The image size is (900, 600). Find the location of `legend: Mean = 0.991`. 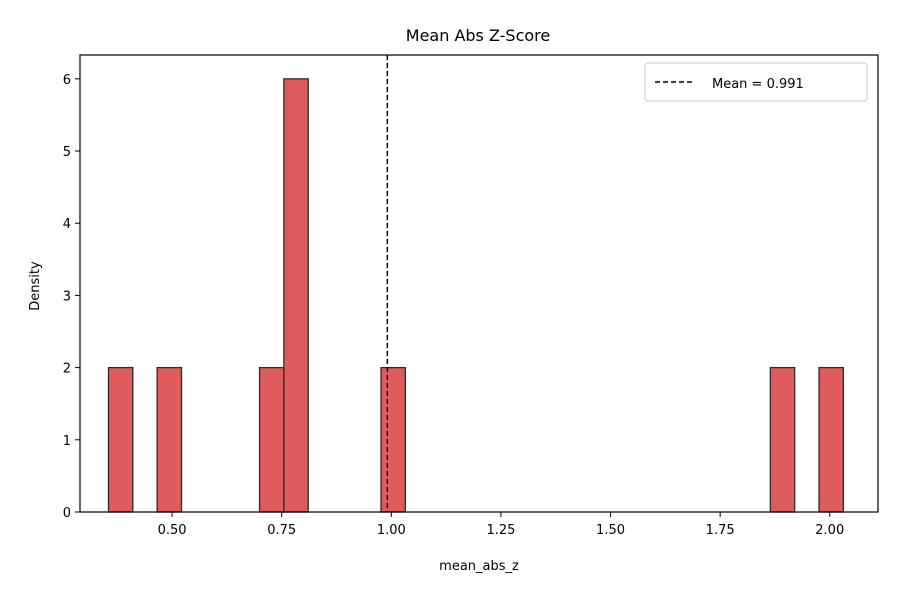

legend: Mean = 0.991 is located at coordinates (756, 82).